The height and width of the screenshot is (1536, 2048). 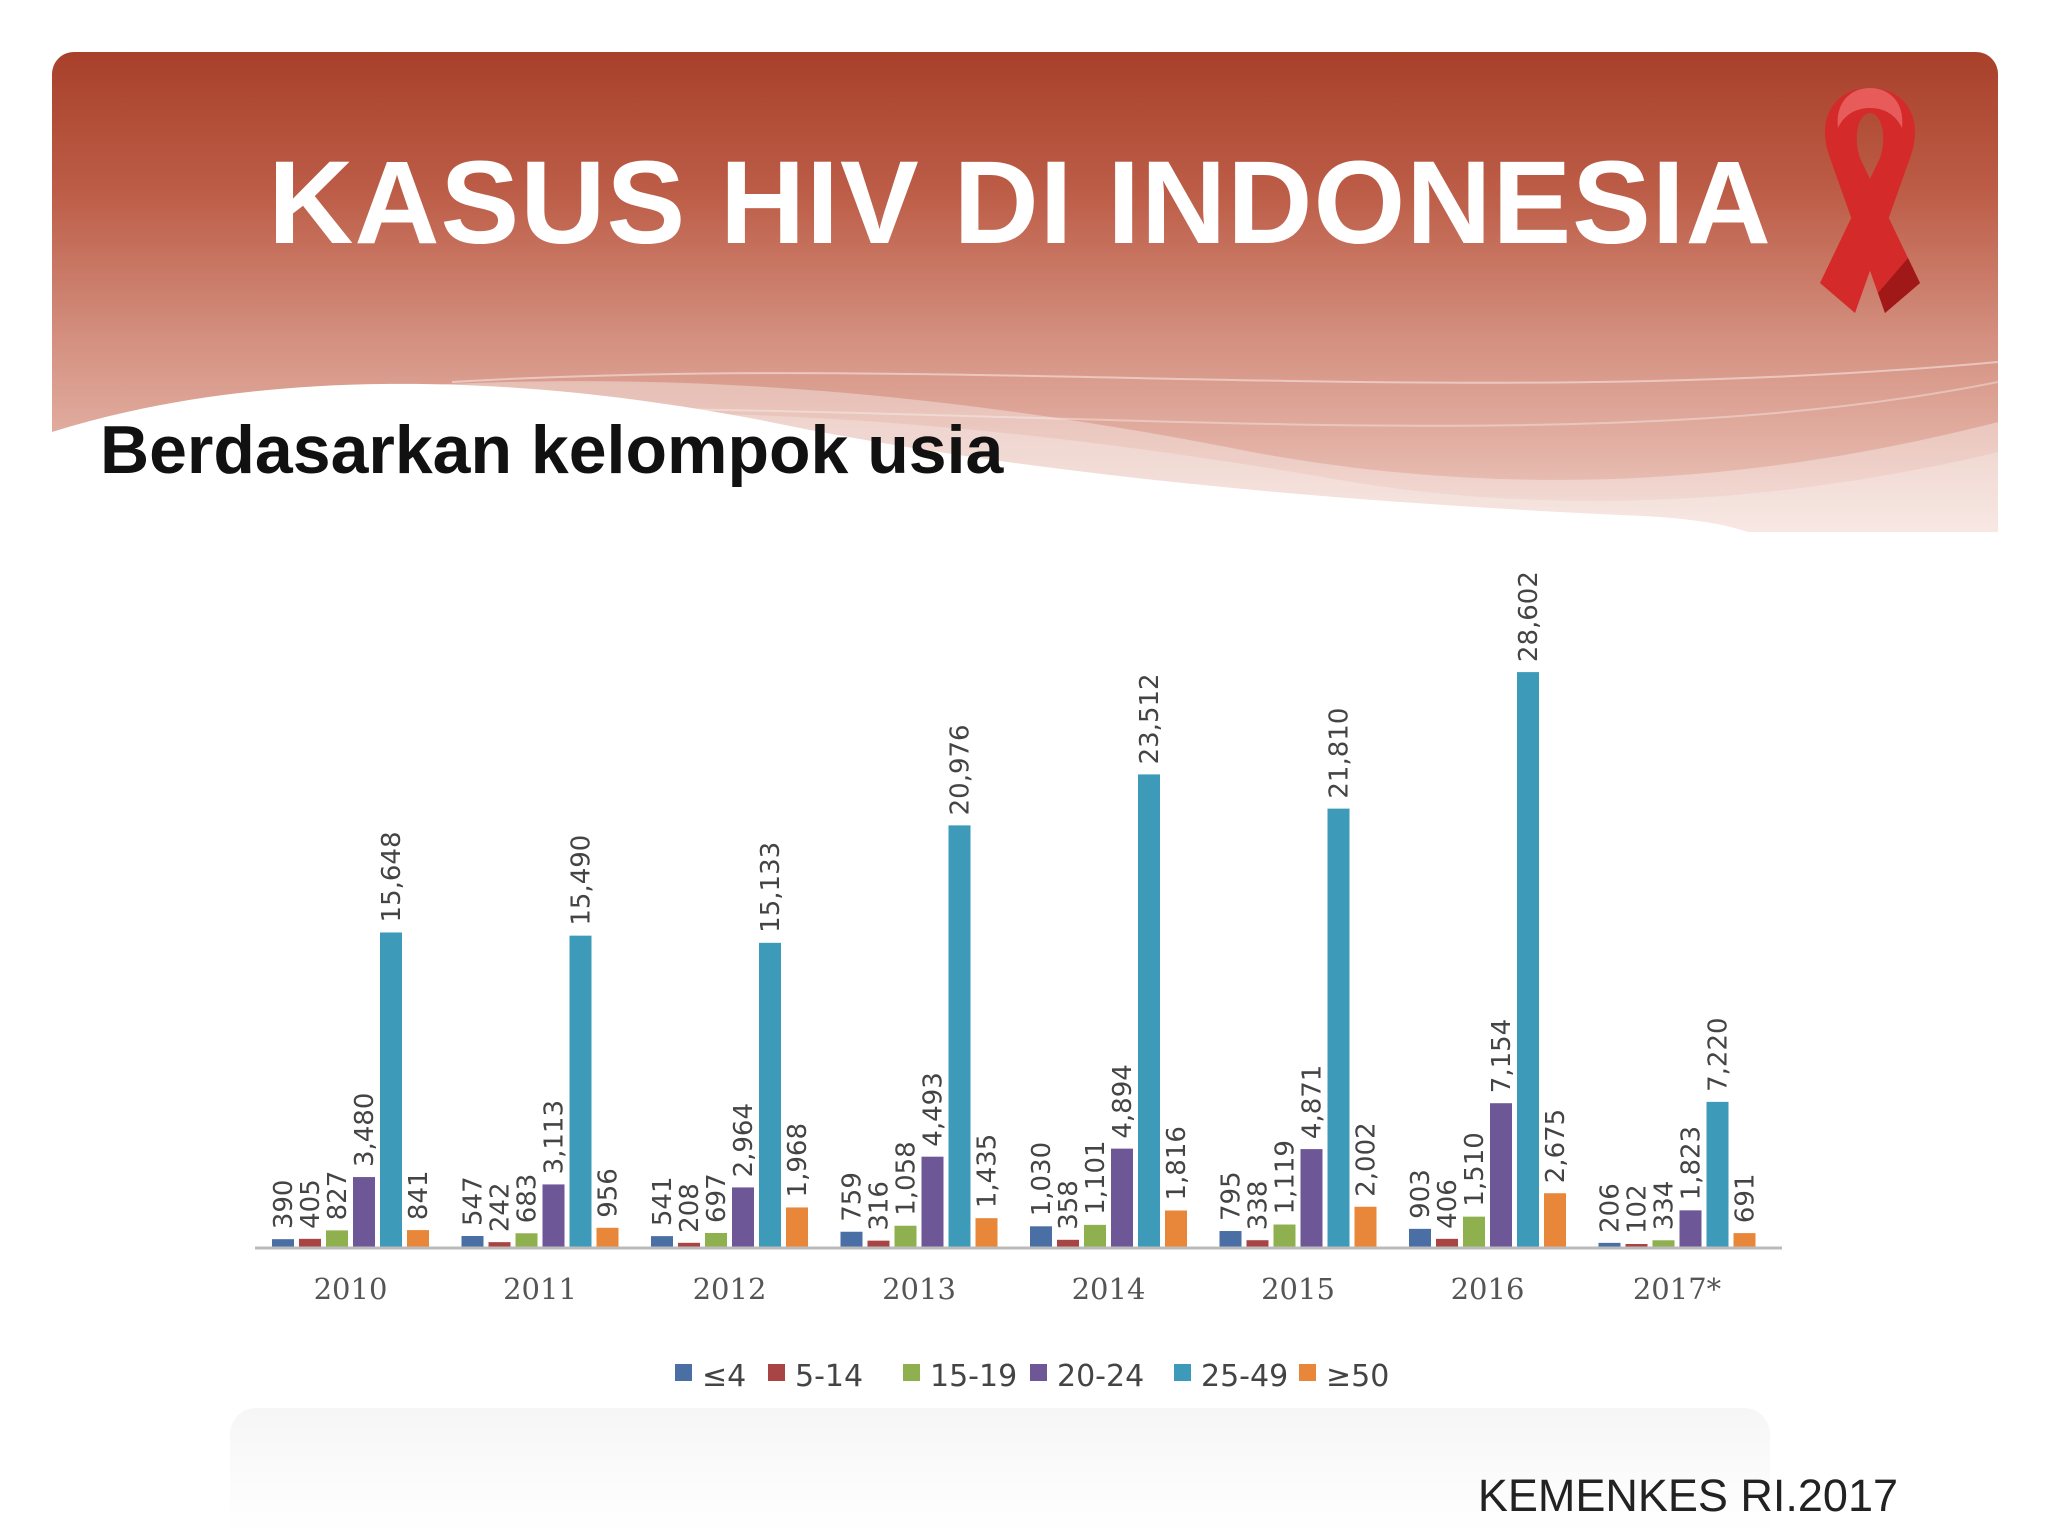 I want to click on legend-label: ≤4, so click(x=724, y=1376).